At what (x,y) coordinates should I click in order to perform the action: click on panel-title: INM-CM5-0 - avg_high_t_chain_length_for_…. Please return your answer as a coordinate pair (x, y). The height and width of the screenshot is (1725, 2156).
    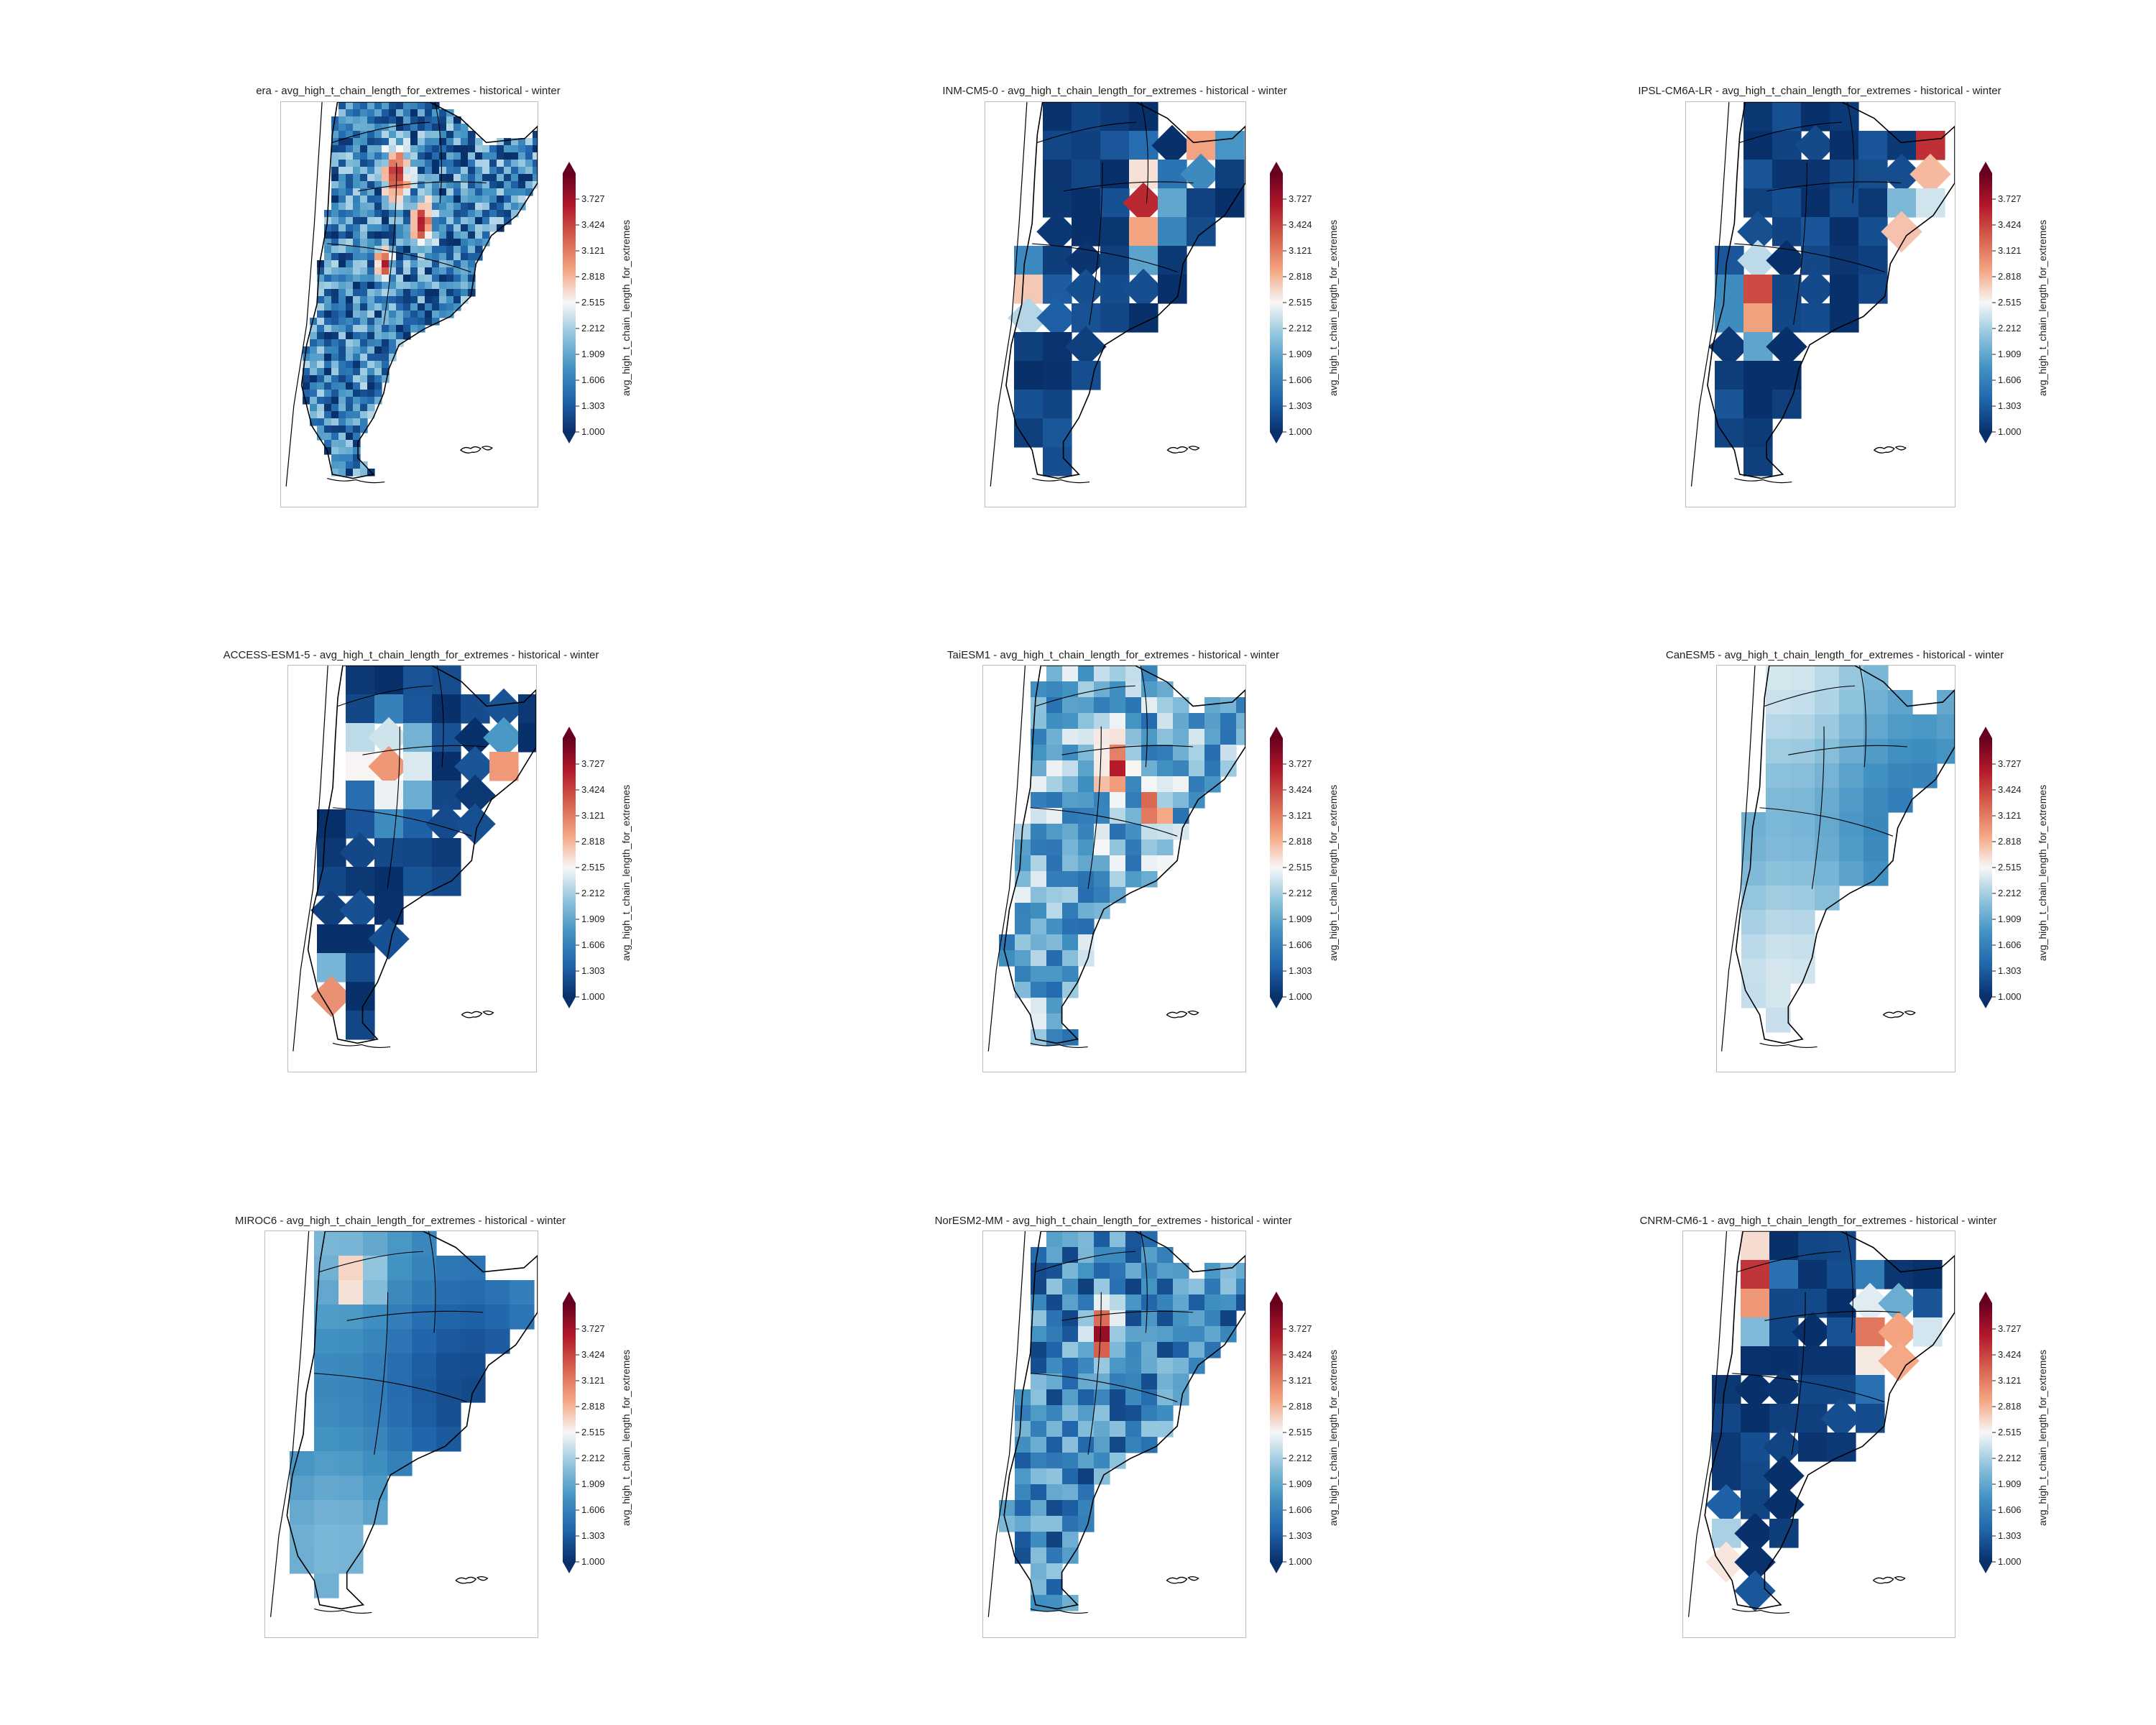
    Looking at the image, I should click on (1114, 91).